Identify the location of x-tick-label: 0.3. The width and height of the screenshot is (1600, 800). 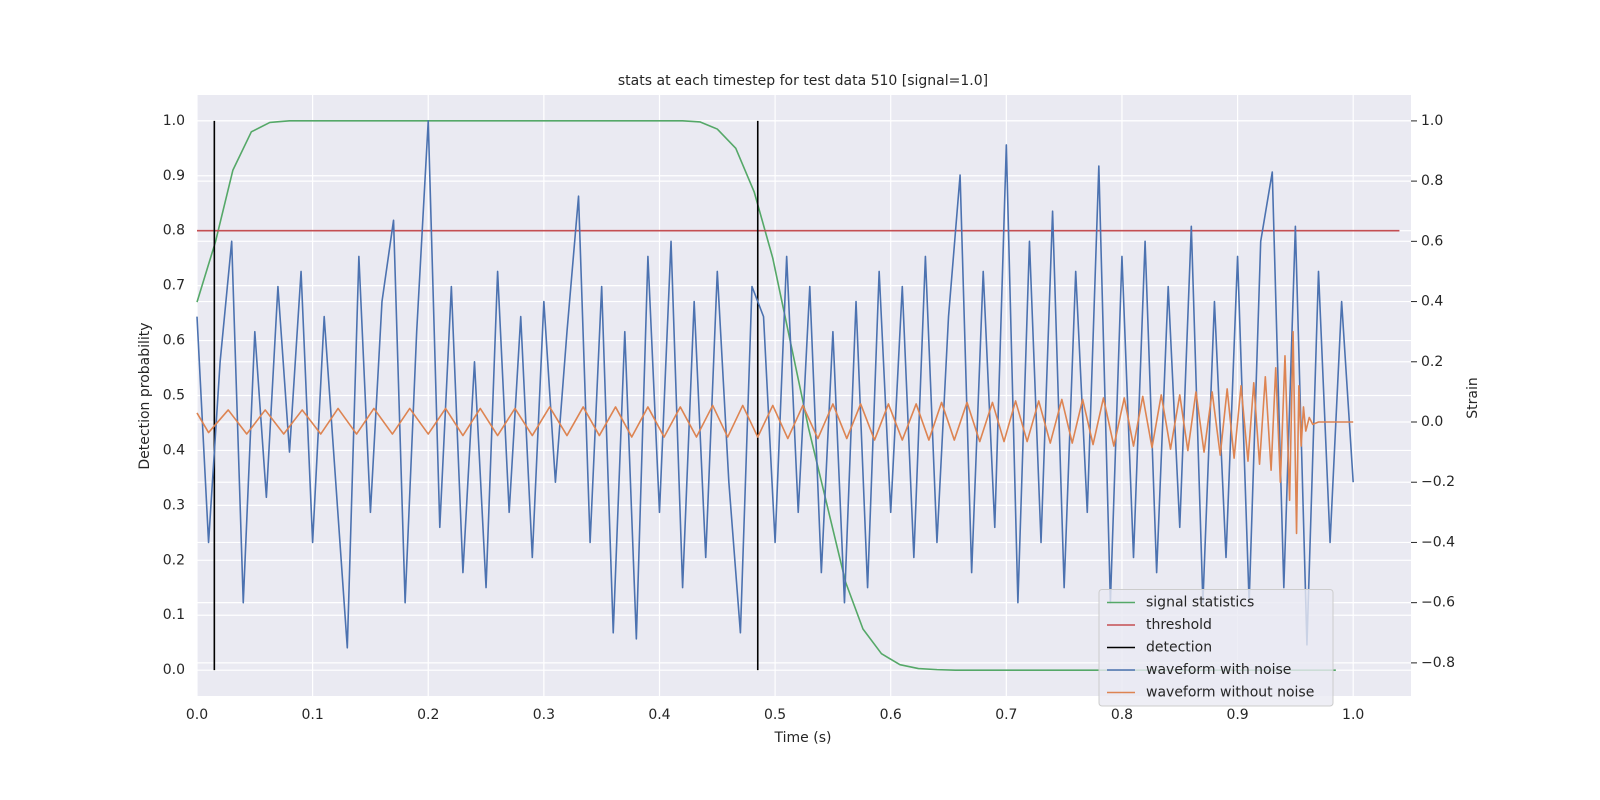
(544, 715).